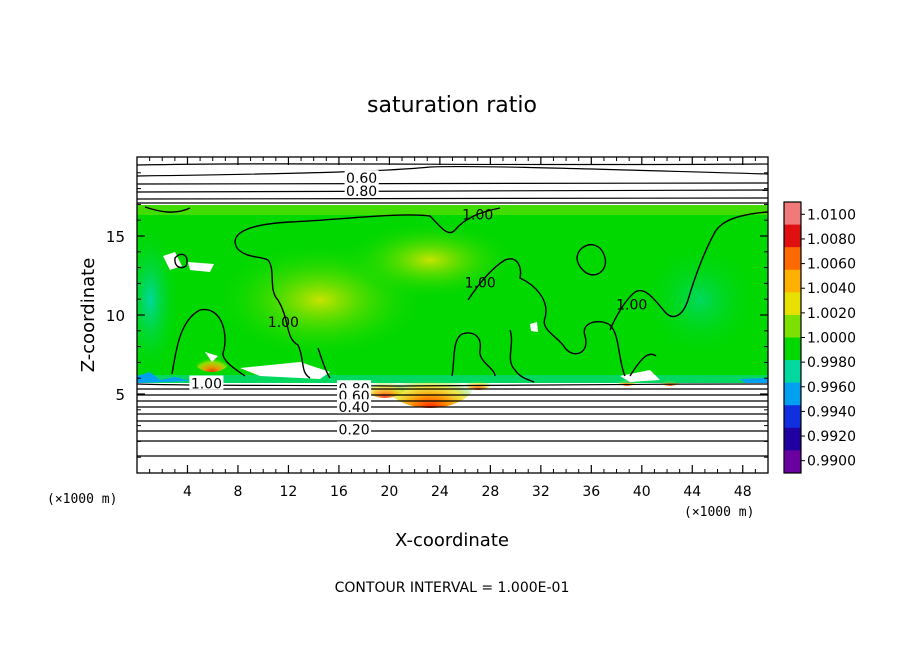 The width and height of the screenshot is (904, 654). I want to click on colorbar-label: 1.0040, so click(831, 289).